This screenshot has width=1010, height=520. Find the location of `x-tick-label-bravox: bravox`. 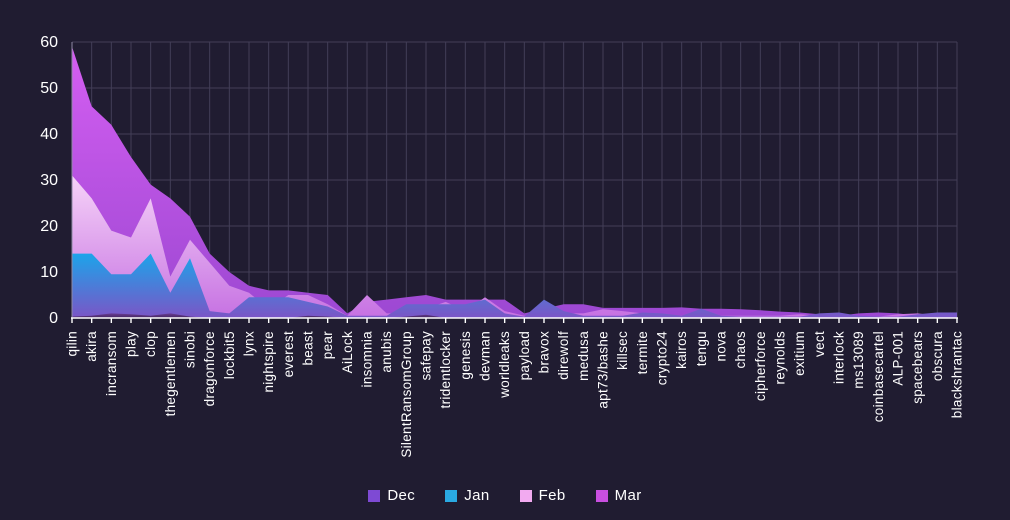

x-tick-label-bravox: bravox is located at coordinates (544, 352).